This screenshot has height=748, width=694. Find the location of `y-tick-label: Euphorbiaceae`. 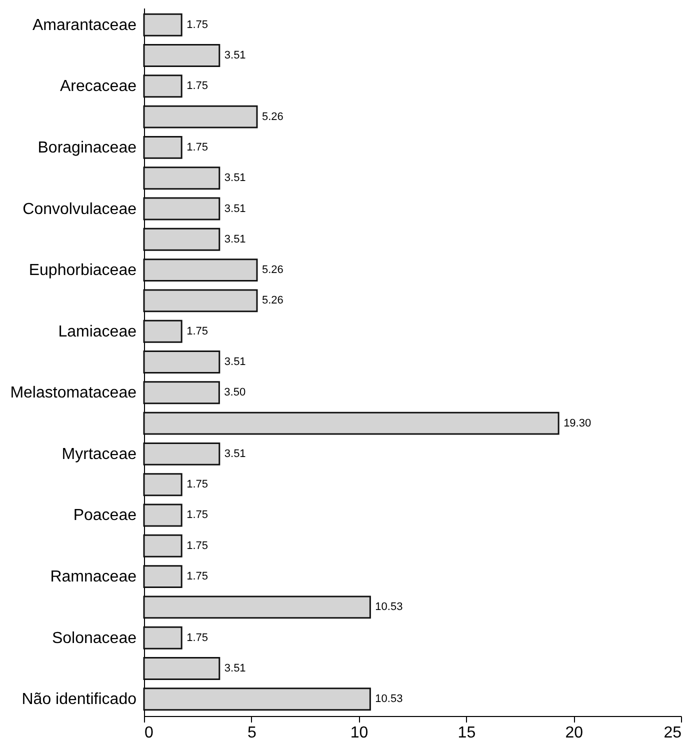

y-tick-label: Euphorbiaceae is located at coordinates (82, 271).